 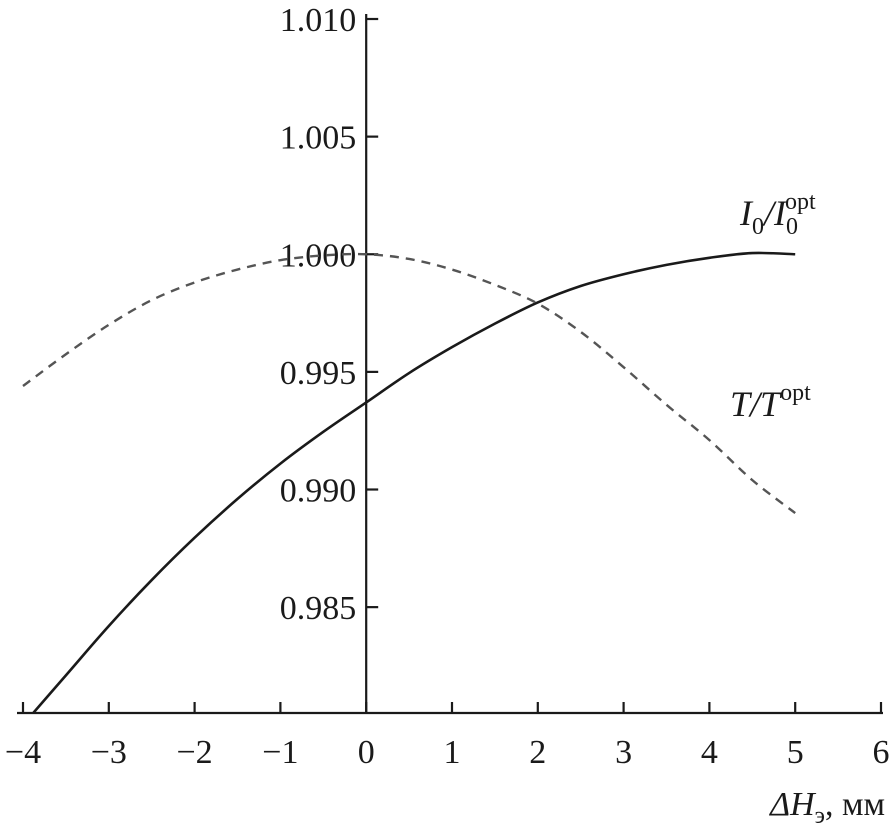 I want to click on label-sub: 0, so click(x=758, y=227).